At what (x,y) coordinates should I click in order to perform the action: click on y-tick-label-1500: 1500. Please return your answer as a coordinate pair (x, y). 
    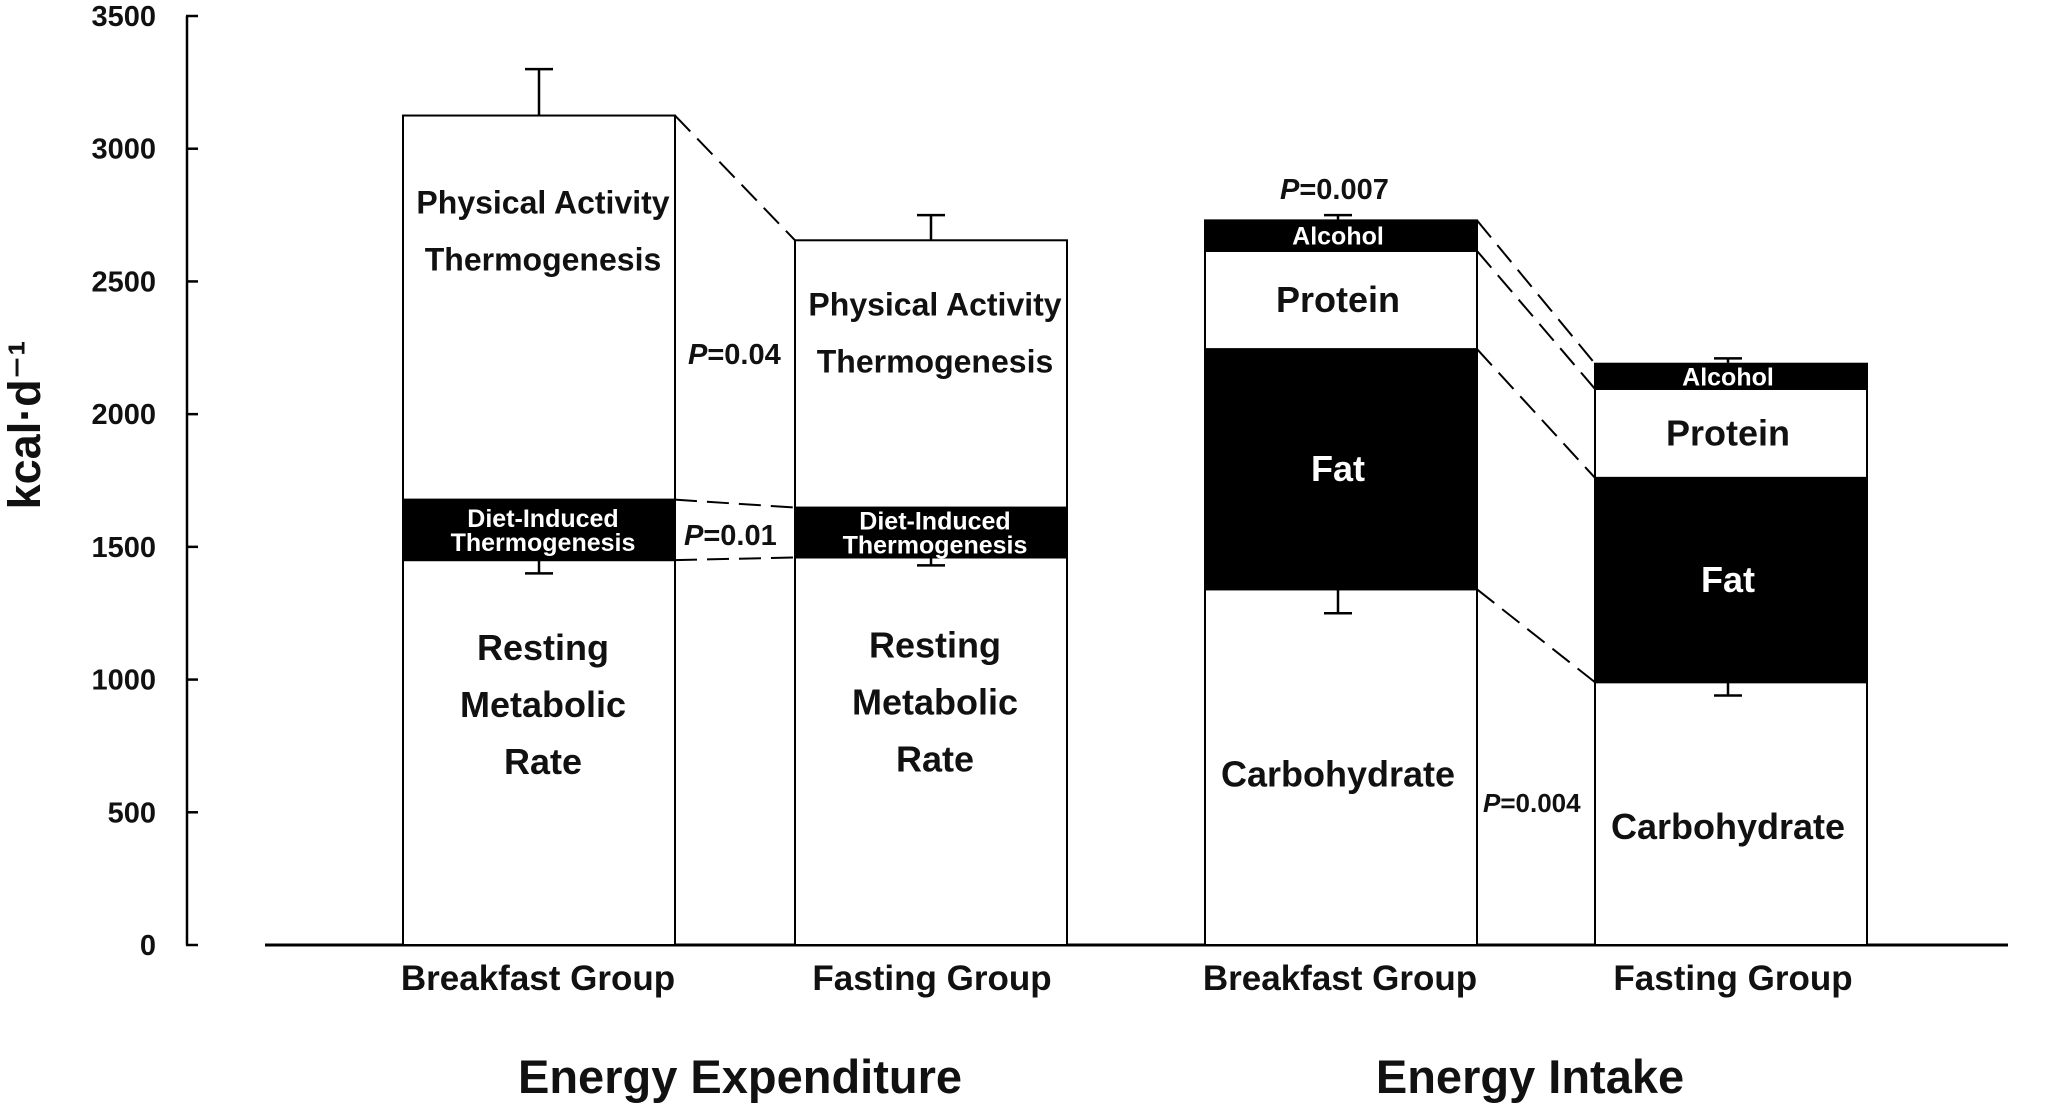
    Looking at the image, I should click on (123, 548).